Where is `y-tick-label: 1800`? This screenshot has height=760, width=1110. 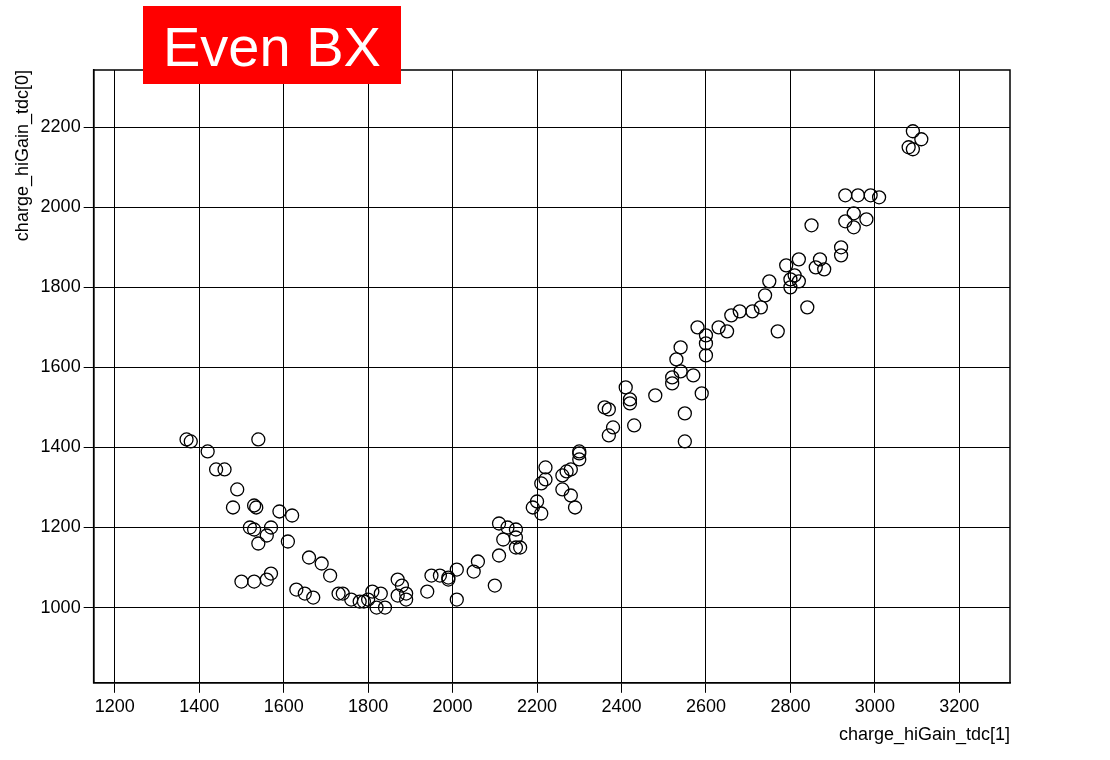 y-tick-label: 1800 is located at coordinates (60, 286).